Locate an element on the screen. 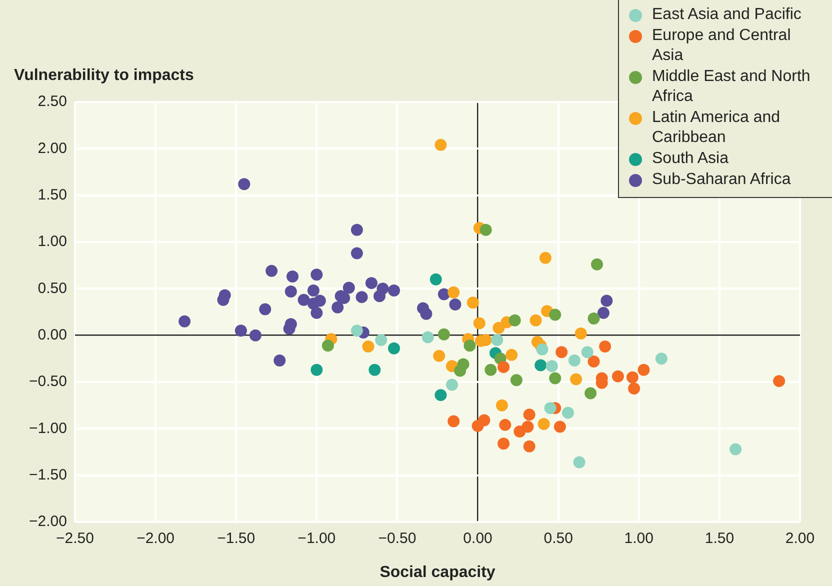 This screenshot has width=832, height=586. legend-label: East Asia and Pacific is located at coordinates (727, 15).